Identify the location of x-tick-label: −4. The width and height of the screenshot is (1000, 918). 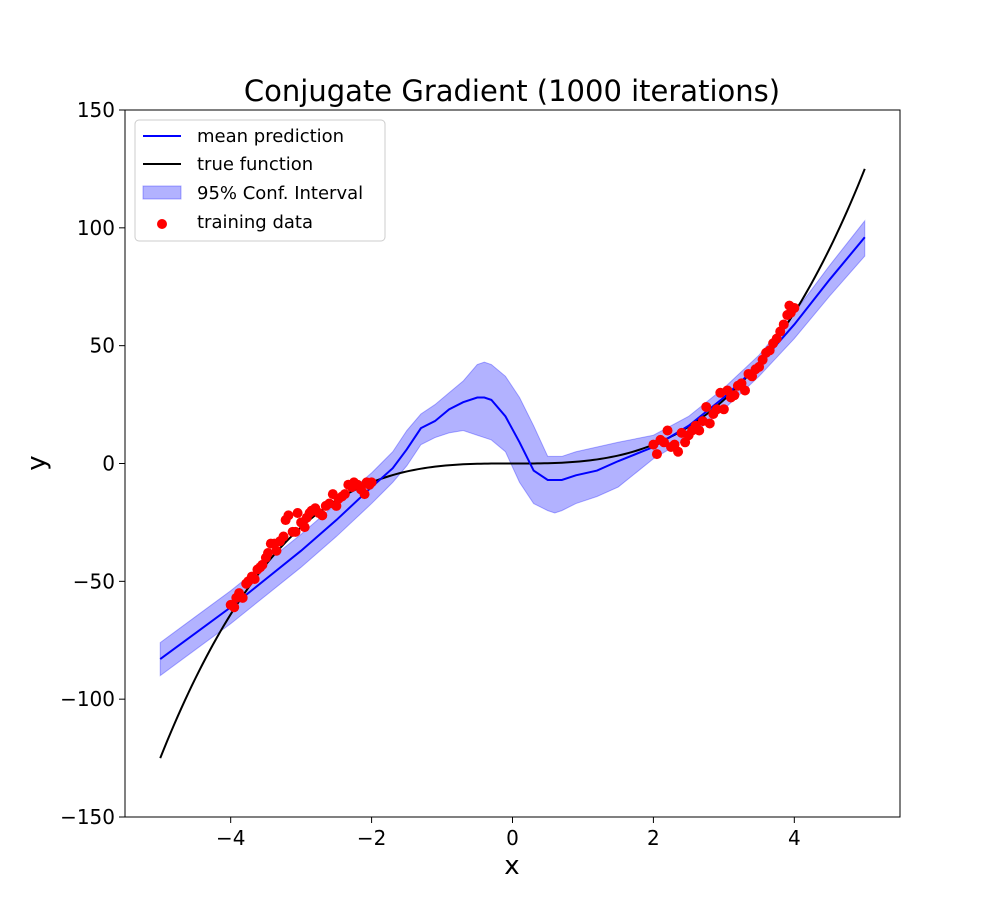
(230, 838).